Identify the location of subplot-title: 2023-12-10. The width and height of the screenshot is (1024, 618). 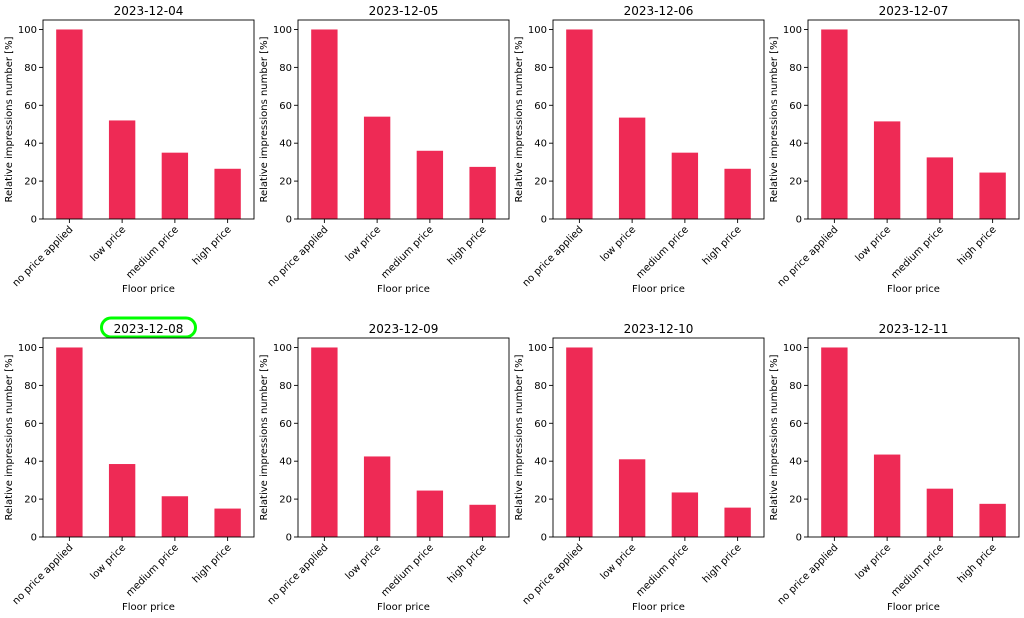
(659, 329).